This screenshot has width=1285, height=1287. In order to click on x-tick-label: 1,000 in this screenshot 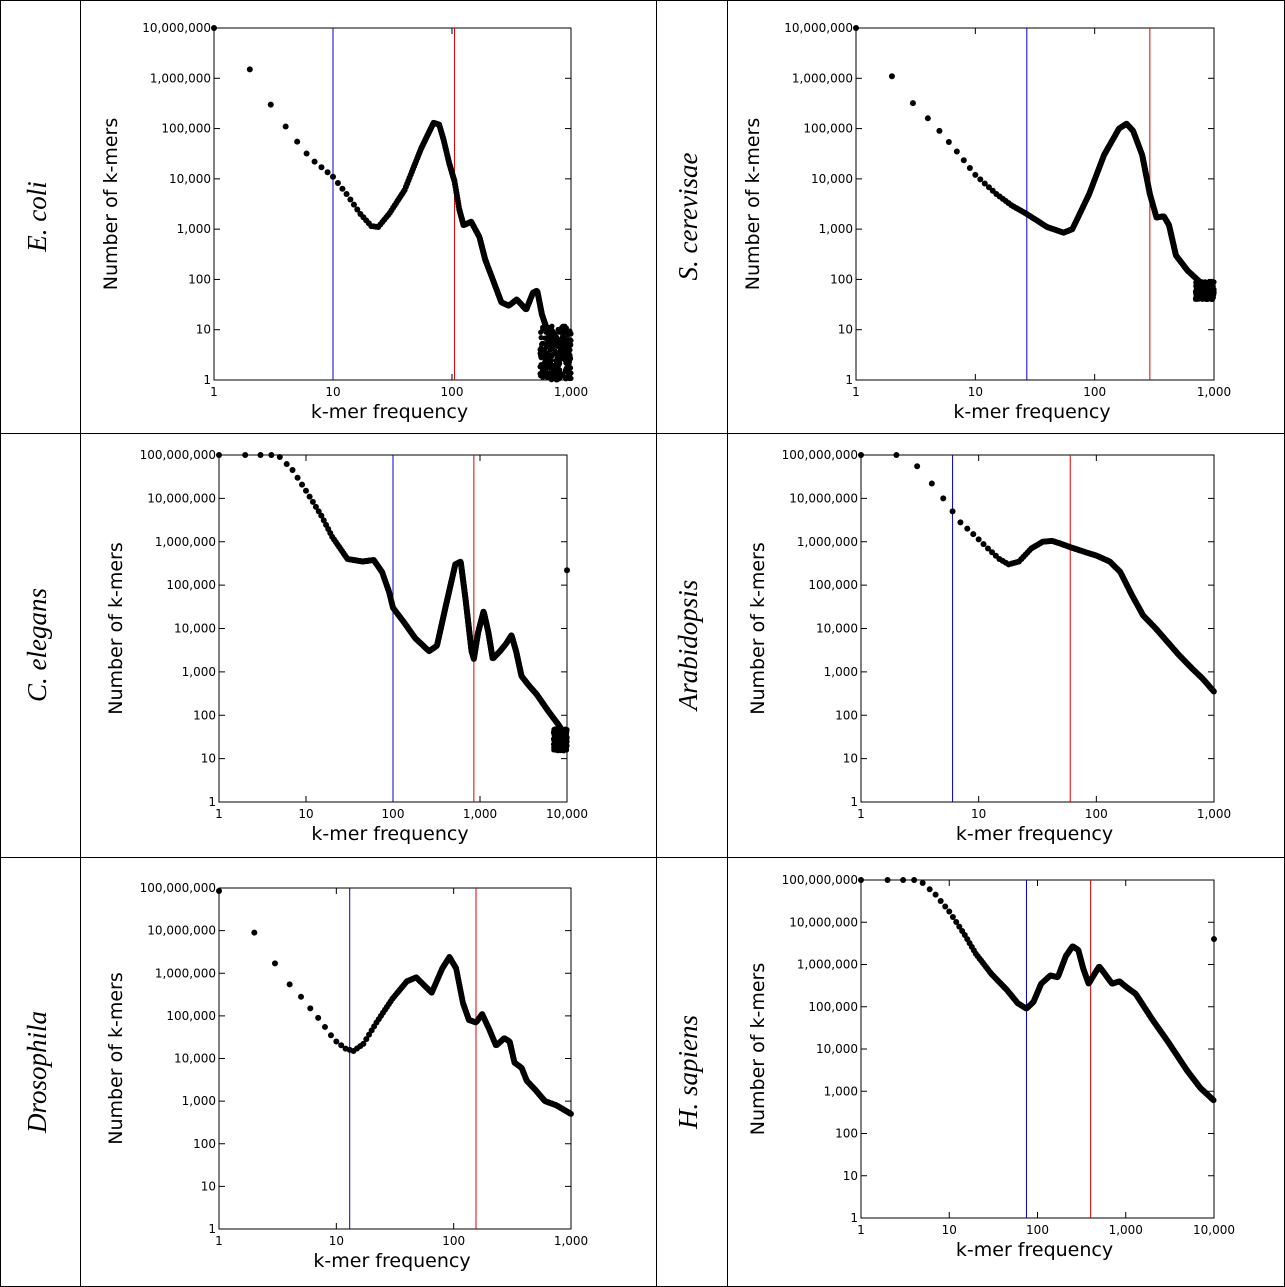, I will do `click(571, 392)`.